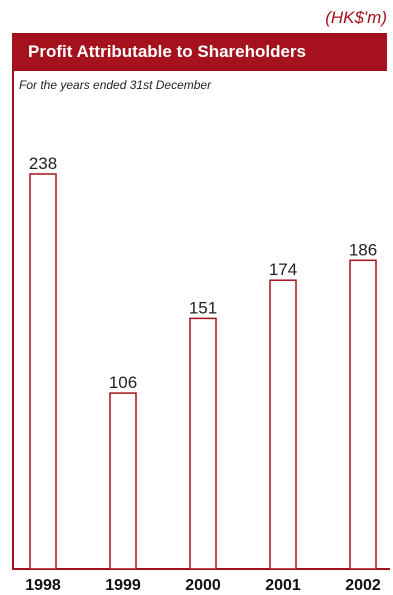  I want to click on data-label-2000: 151, so click(203, 307).